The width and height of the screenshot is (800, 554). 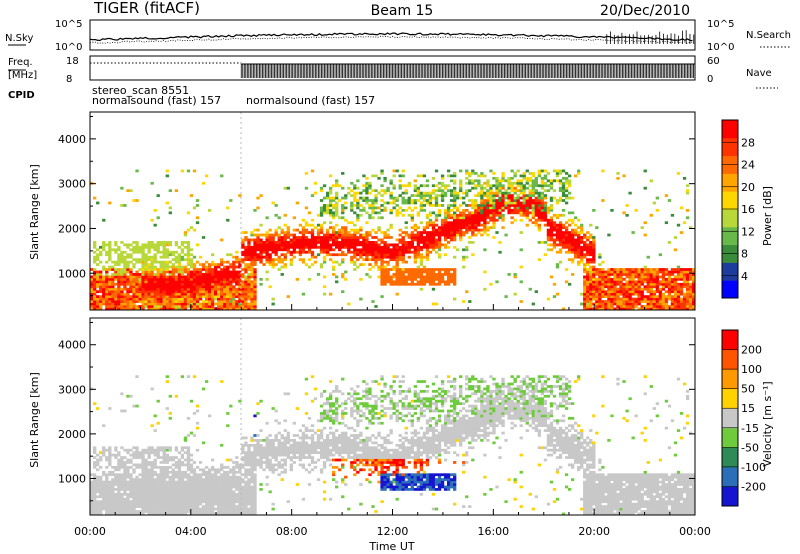 I want to click on nsearch-tick-bottom: 10^0, so click(x=720, y=47).